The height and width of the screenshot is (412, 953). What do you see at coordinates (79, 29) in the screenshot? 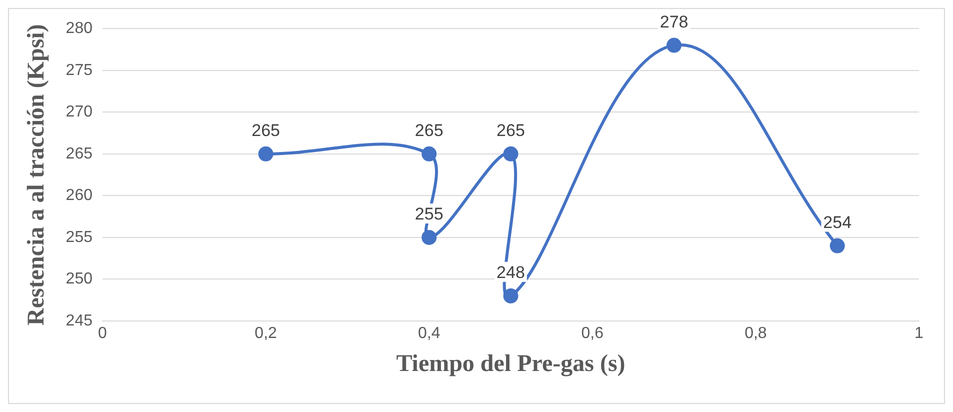
I see `y-tick-label: 280` at bounding box center [79, 29].